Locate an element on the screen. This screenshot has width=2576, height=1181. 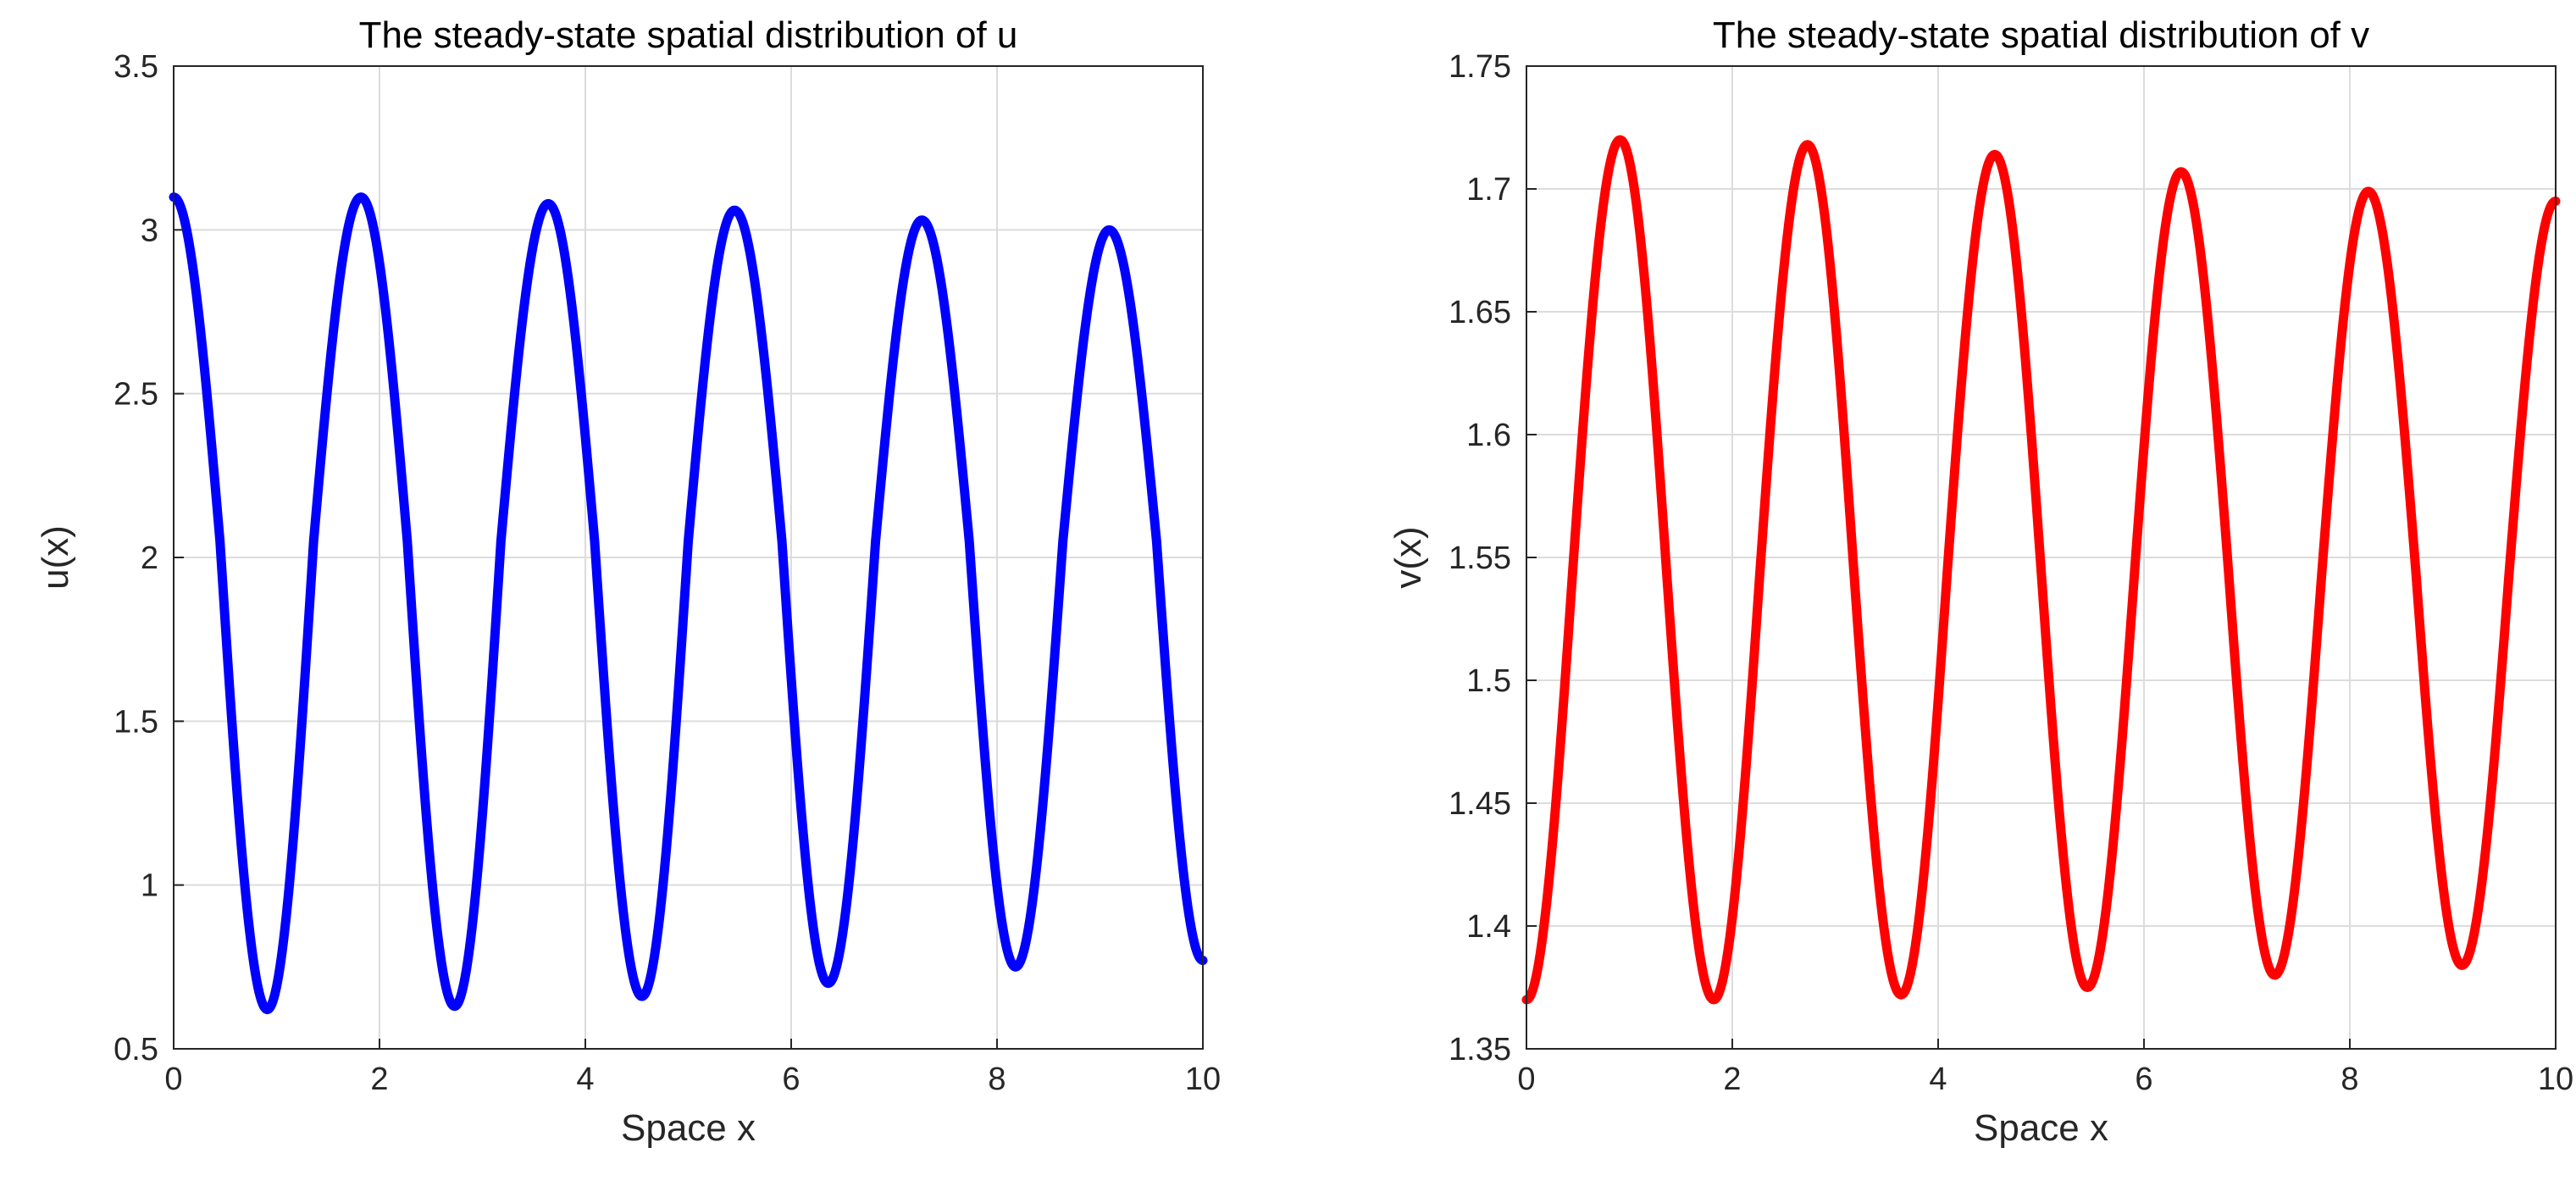
chart-u-x-tick-label: 10 is located at coordinates (1203, 1079).